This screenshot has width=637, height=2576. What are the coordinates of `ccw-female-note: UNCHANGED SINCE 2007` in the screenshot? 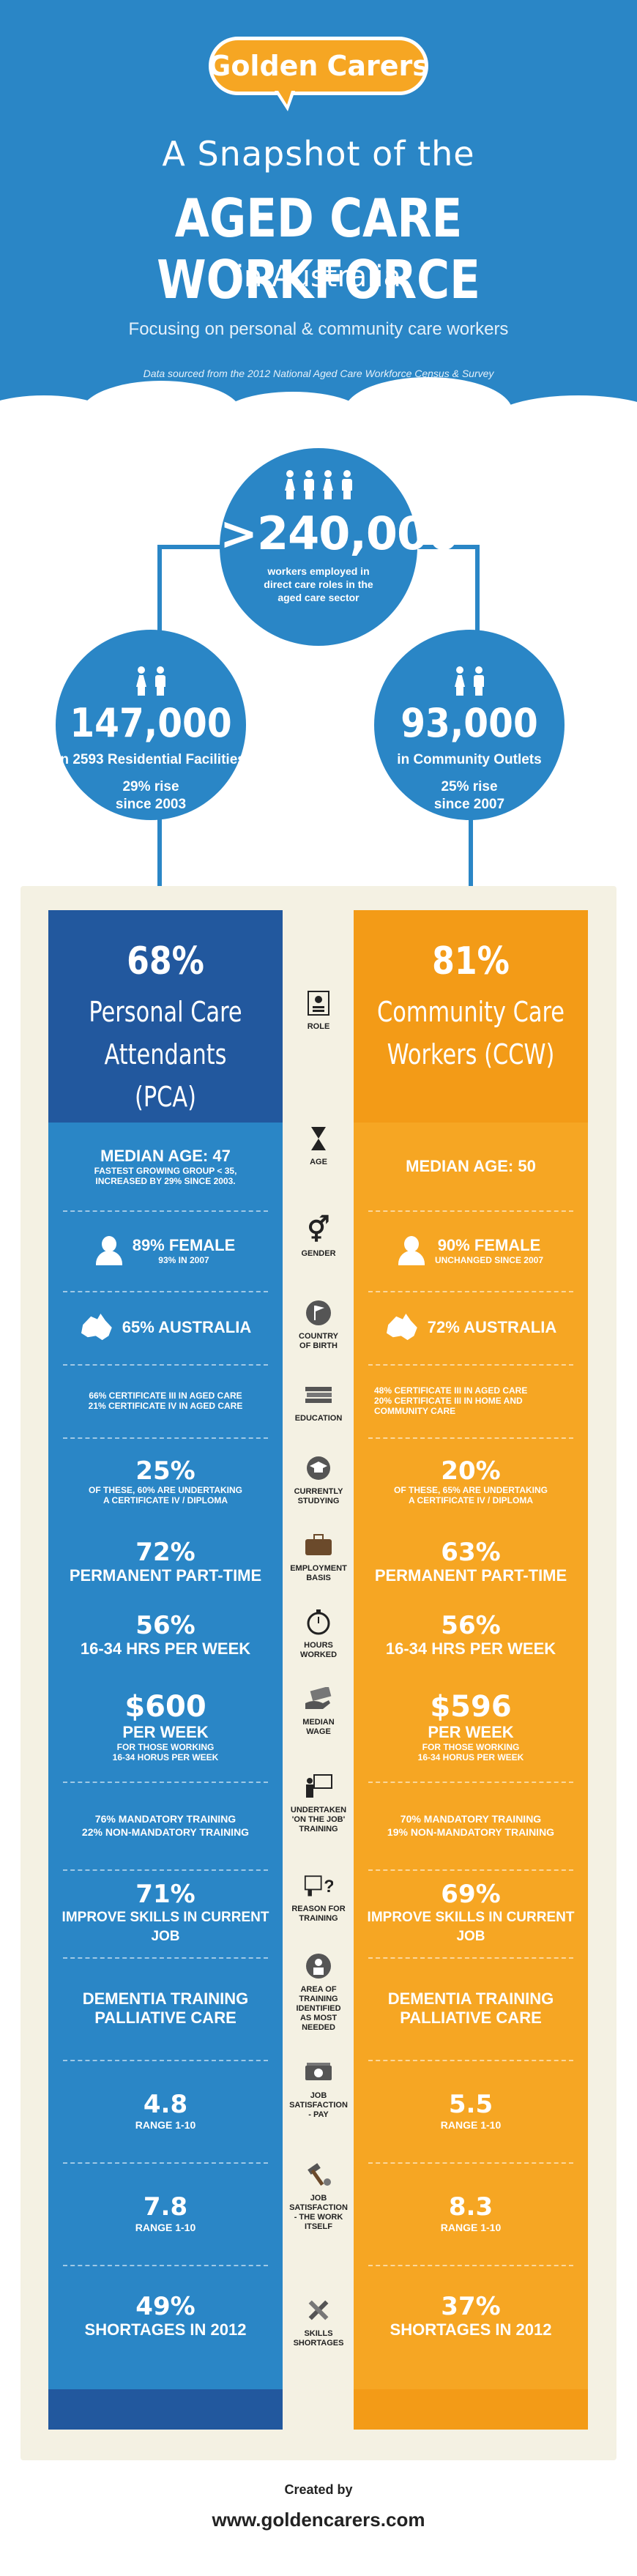 It's located at (489, 1260).